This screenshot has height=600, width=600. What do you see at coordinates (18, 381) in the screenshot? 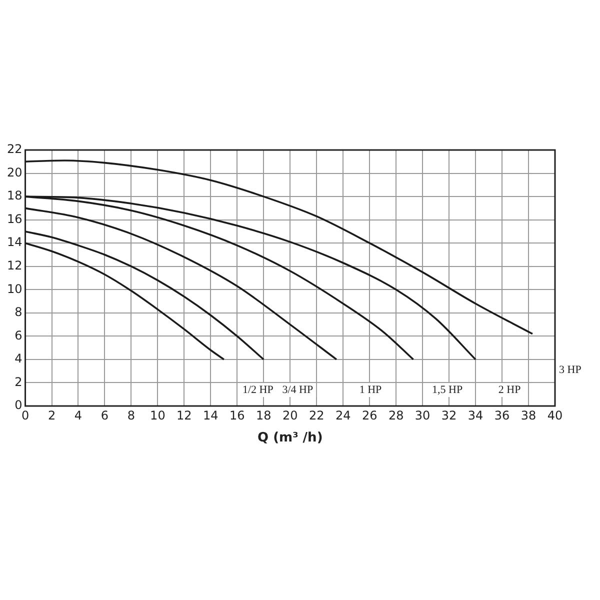
I see `y-tick-label: 2` at bounding box center [18, 381].